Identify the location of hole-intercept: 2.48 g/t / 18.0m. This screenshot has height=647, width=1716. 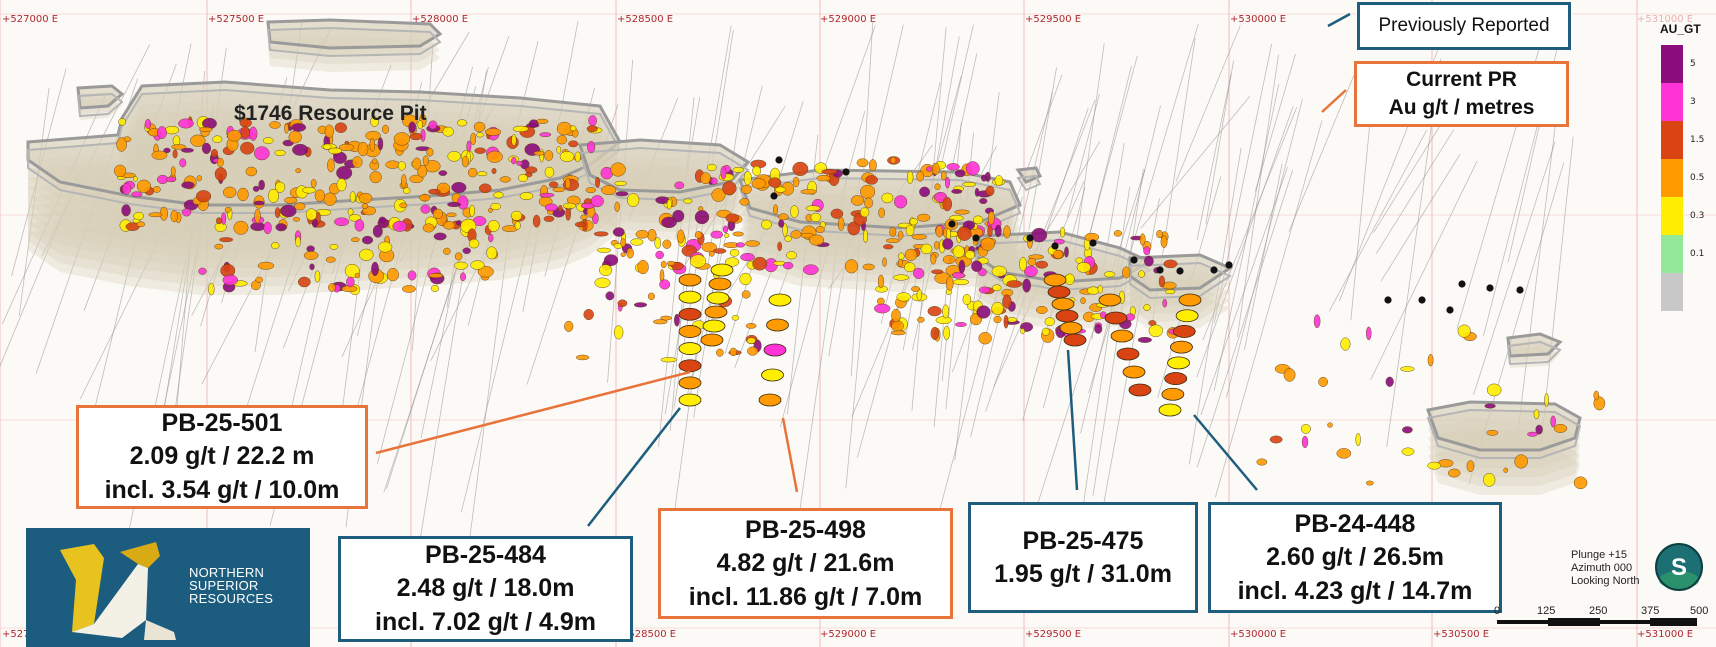
(485, 588).